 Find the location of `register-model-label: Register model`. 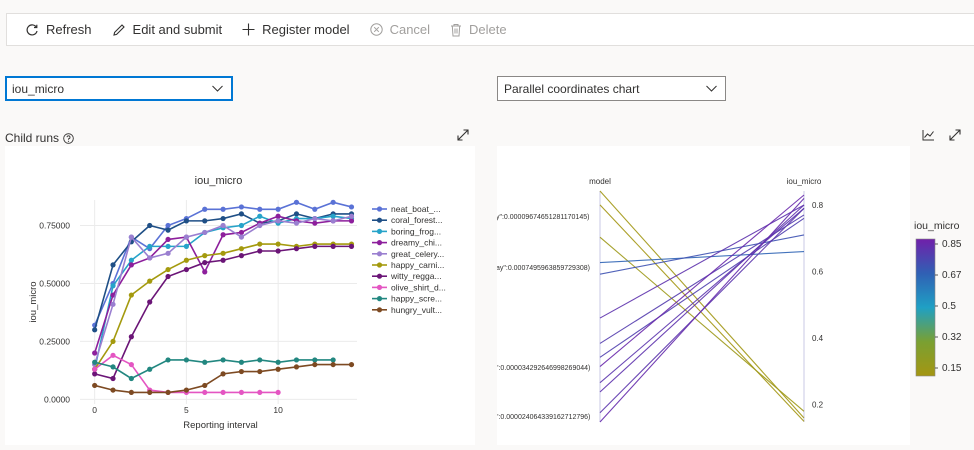

register-model-label: Register model is located at coordinates (306, 29).